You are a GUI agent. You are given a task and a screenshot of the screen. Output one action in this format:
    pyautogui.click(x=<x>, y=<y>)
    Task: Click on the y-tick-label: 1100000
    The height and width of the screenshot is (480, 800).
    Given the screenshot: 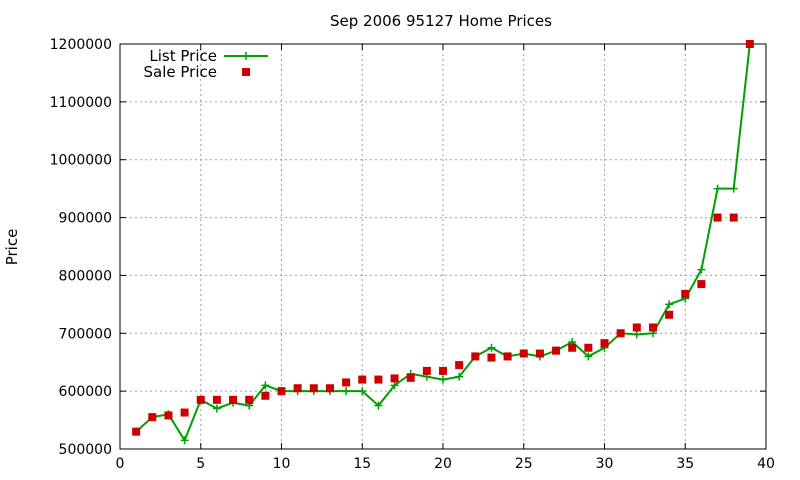 What is the action you would take?
    pyautogui.click(x=81, y=103)
    